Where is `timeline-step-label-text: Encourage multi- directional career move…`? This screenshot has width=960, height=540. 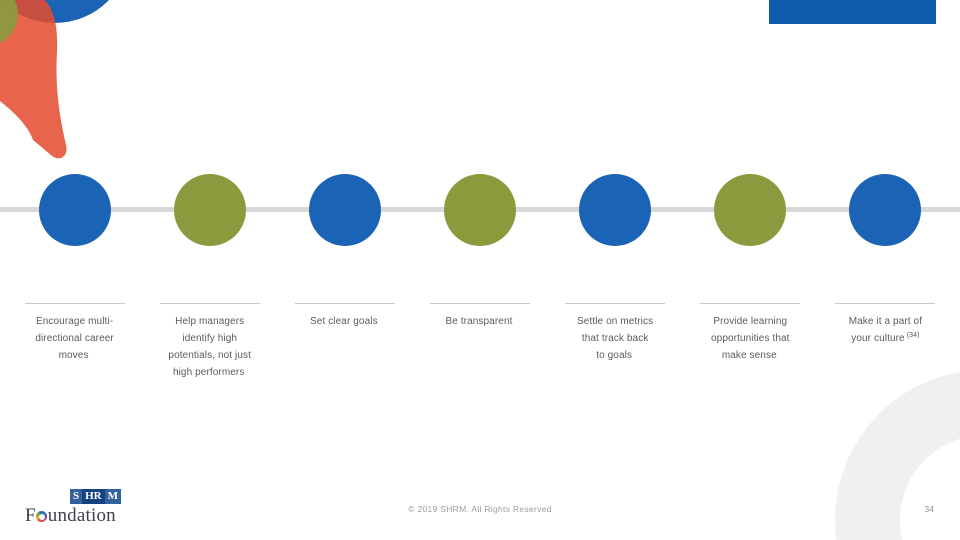 timeline-step-label-text: Encourage multi- directional career move… is located at coordinates (74, 338).